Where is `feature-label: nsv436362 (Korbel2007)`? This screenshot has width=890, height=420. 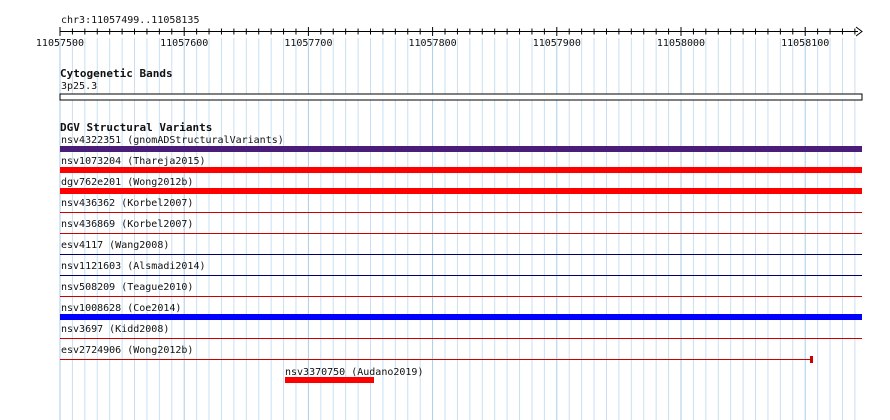 feature-label: nsv436362 (Korbel2007) is located at coordinates (127, 203).